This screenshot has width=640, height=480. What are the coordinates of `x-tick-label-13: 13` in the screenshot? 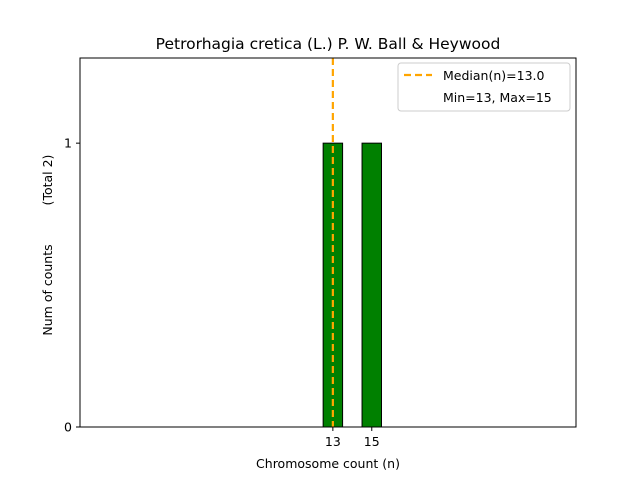 It's located at (333, 441).